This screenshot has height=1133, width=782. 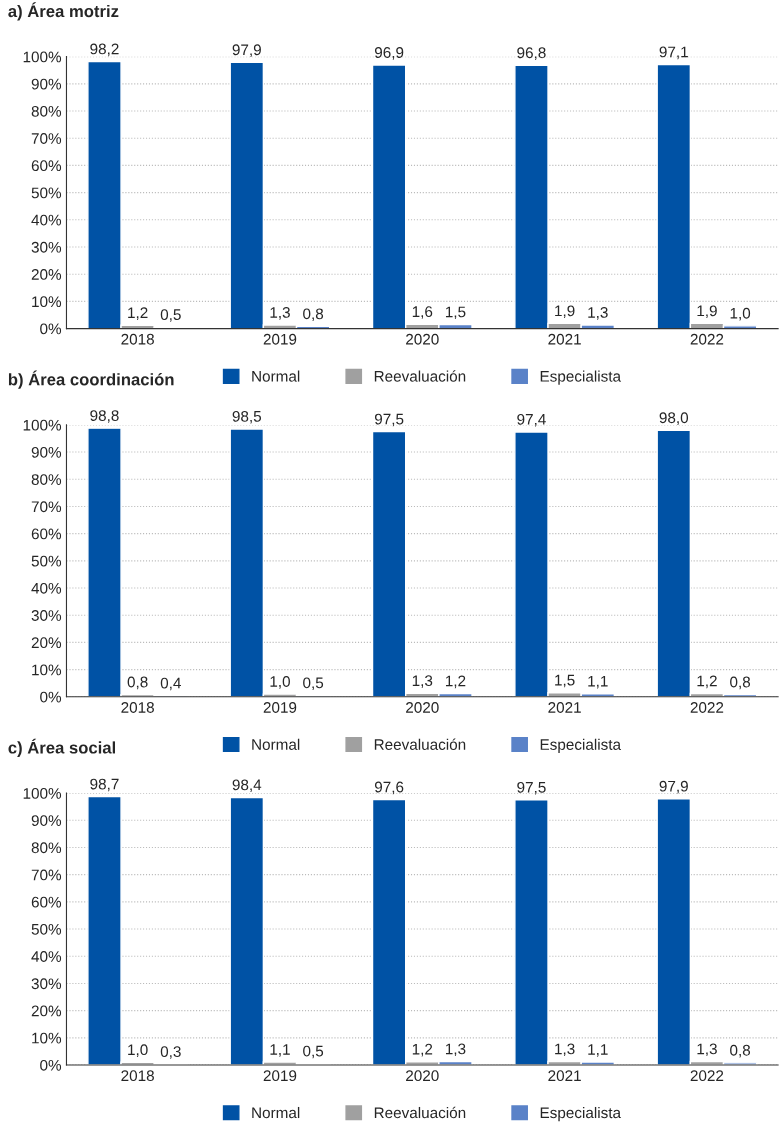 I want to click on data-label: 1,9, so click(x=707, y=312).